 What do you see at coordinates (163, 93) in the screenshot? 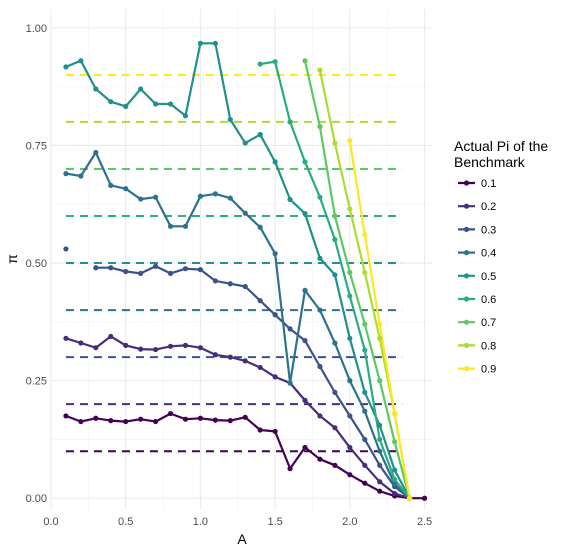
I see `series-line-0.5` at bounding box center [163, 93].